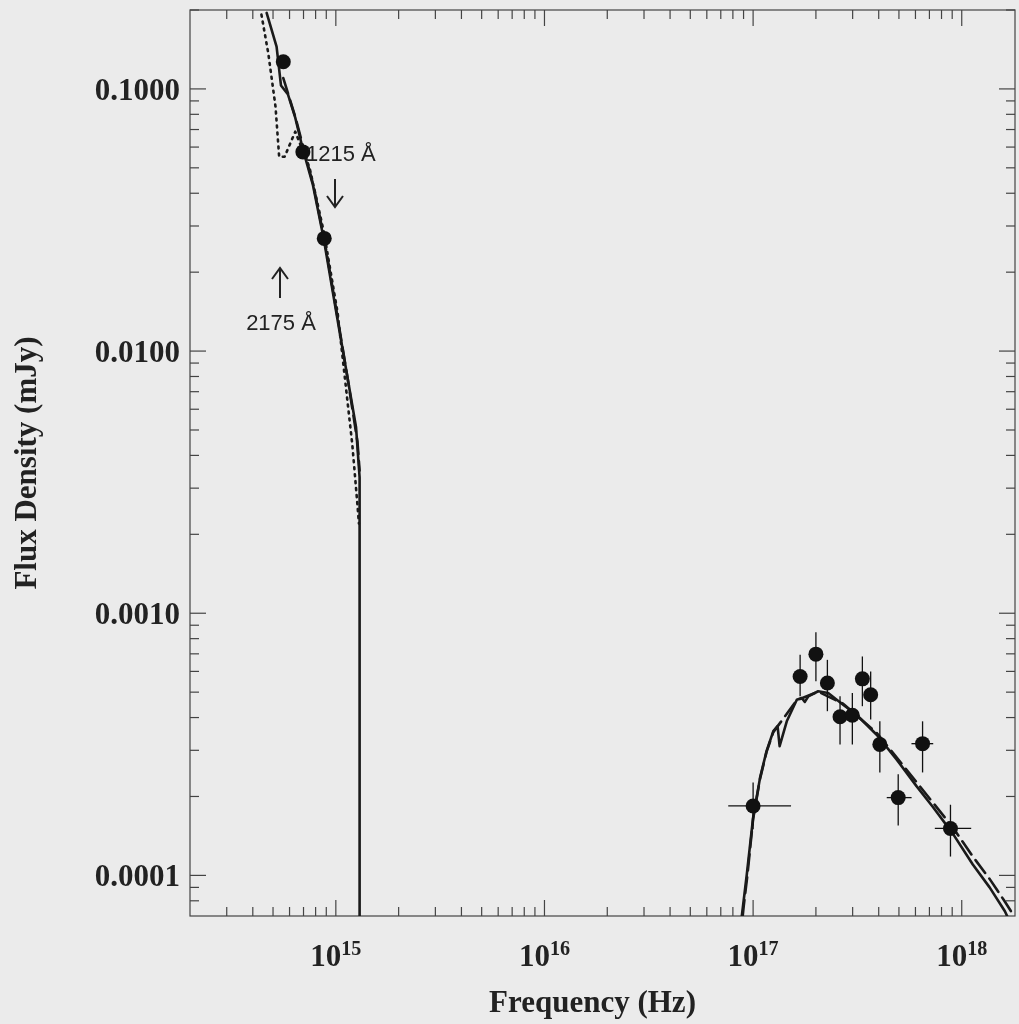 The height and width of the screenshot is (1024, 1019). I want to click on annotation: 2175 Å, so click(281, 322).